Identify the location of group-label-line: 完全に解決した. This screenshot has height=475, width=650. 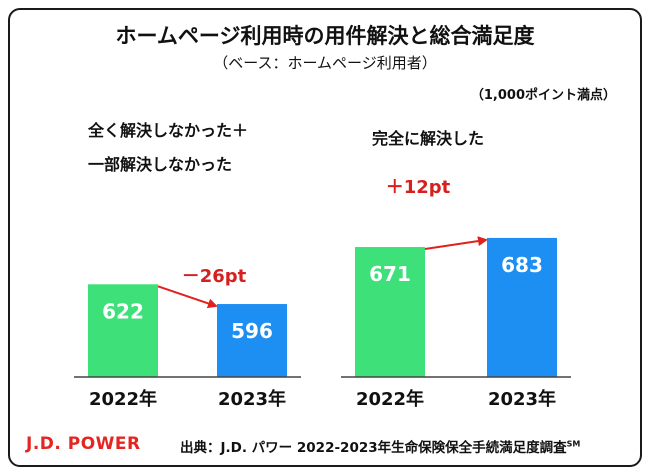
(428, 138).